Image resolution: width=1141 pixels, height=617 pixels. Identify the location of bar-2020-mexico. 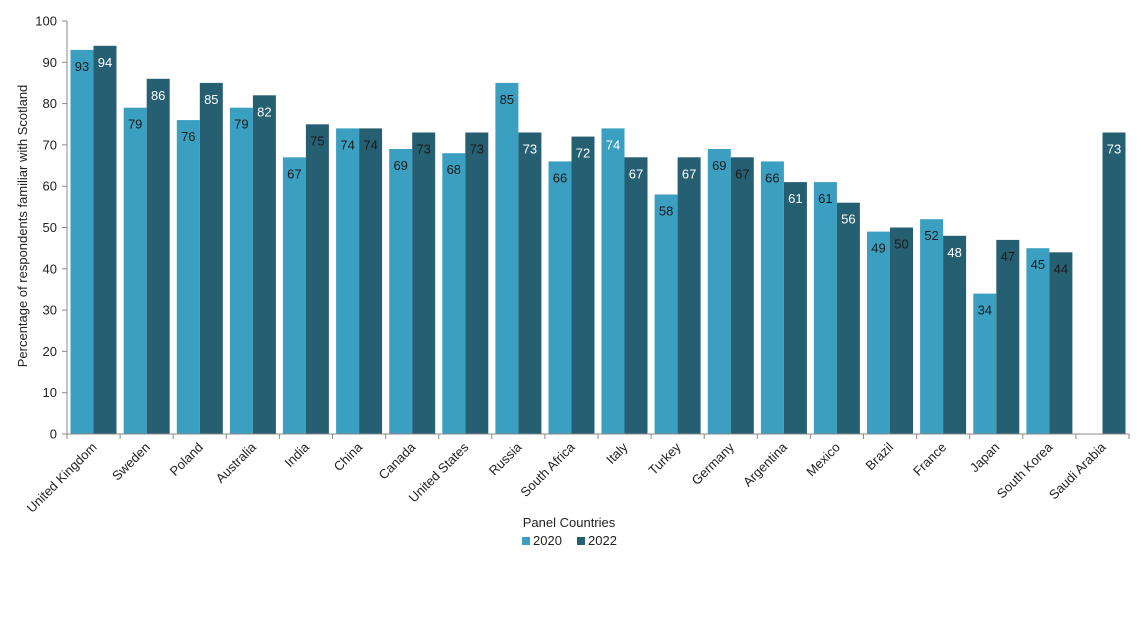
(825, 308).